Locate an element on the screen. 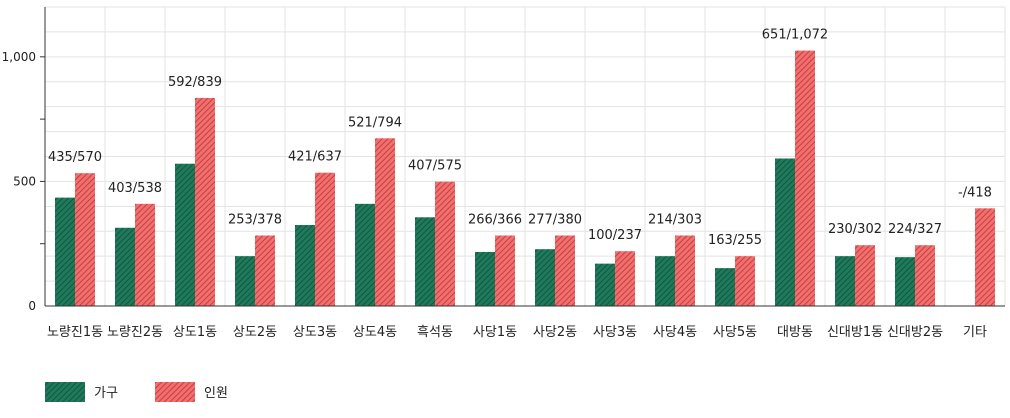  x-tick-label: 신대방1동 is located at coordinates (855, 332).